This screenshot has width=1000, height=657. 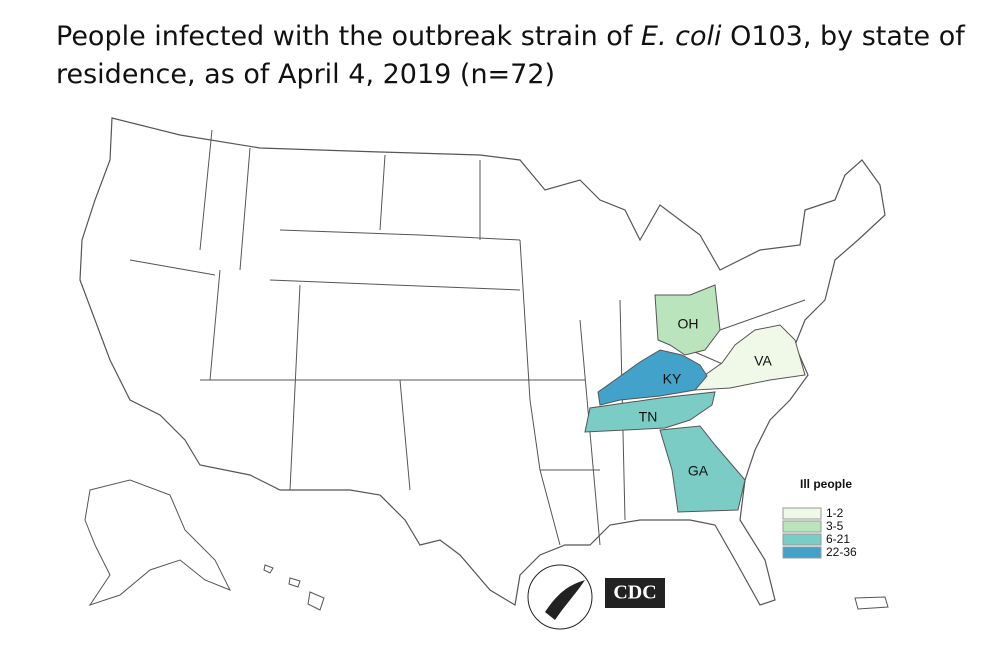 What do you see at coordinates (560, 597) in the screenshot?
I see `hhs-logo` at bounding box center [560, 597].